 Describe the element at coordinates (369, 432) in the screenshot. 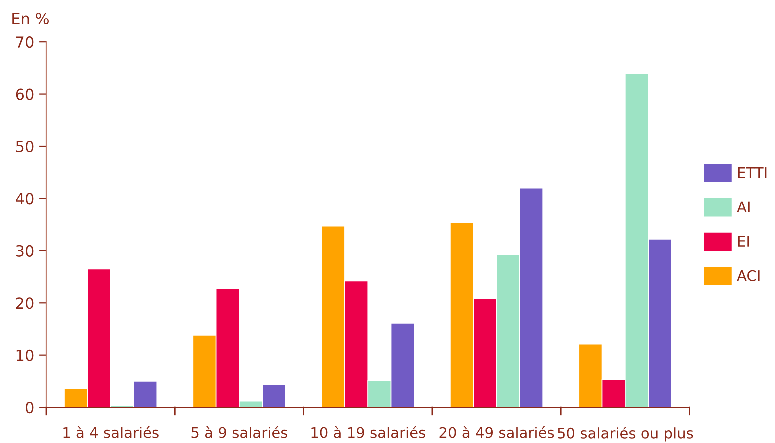

I see `x-tick-label: 10 à 19 salariés` at that location.